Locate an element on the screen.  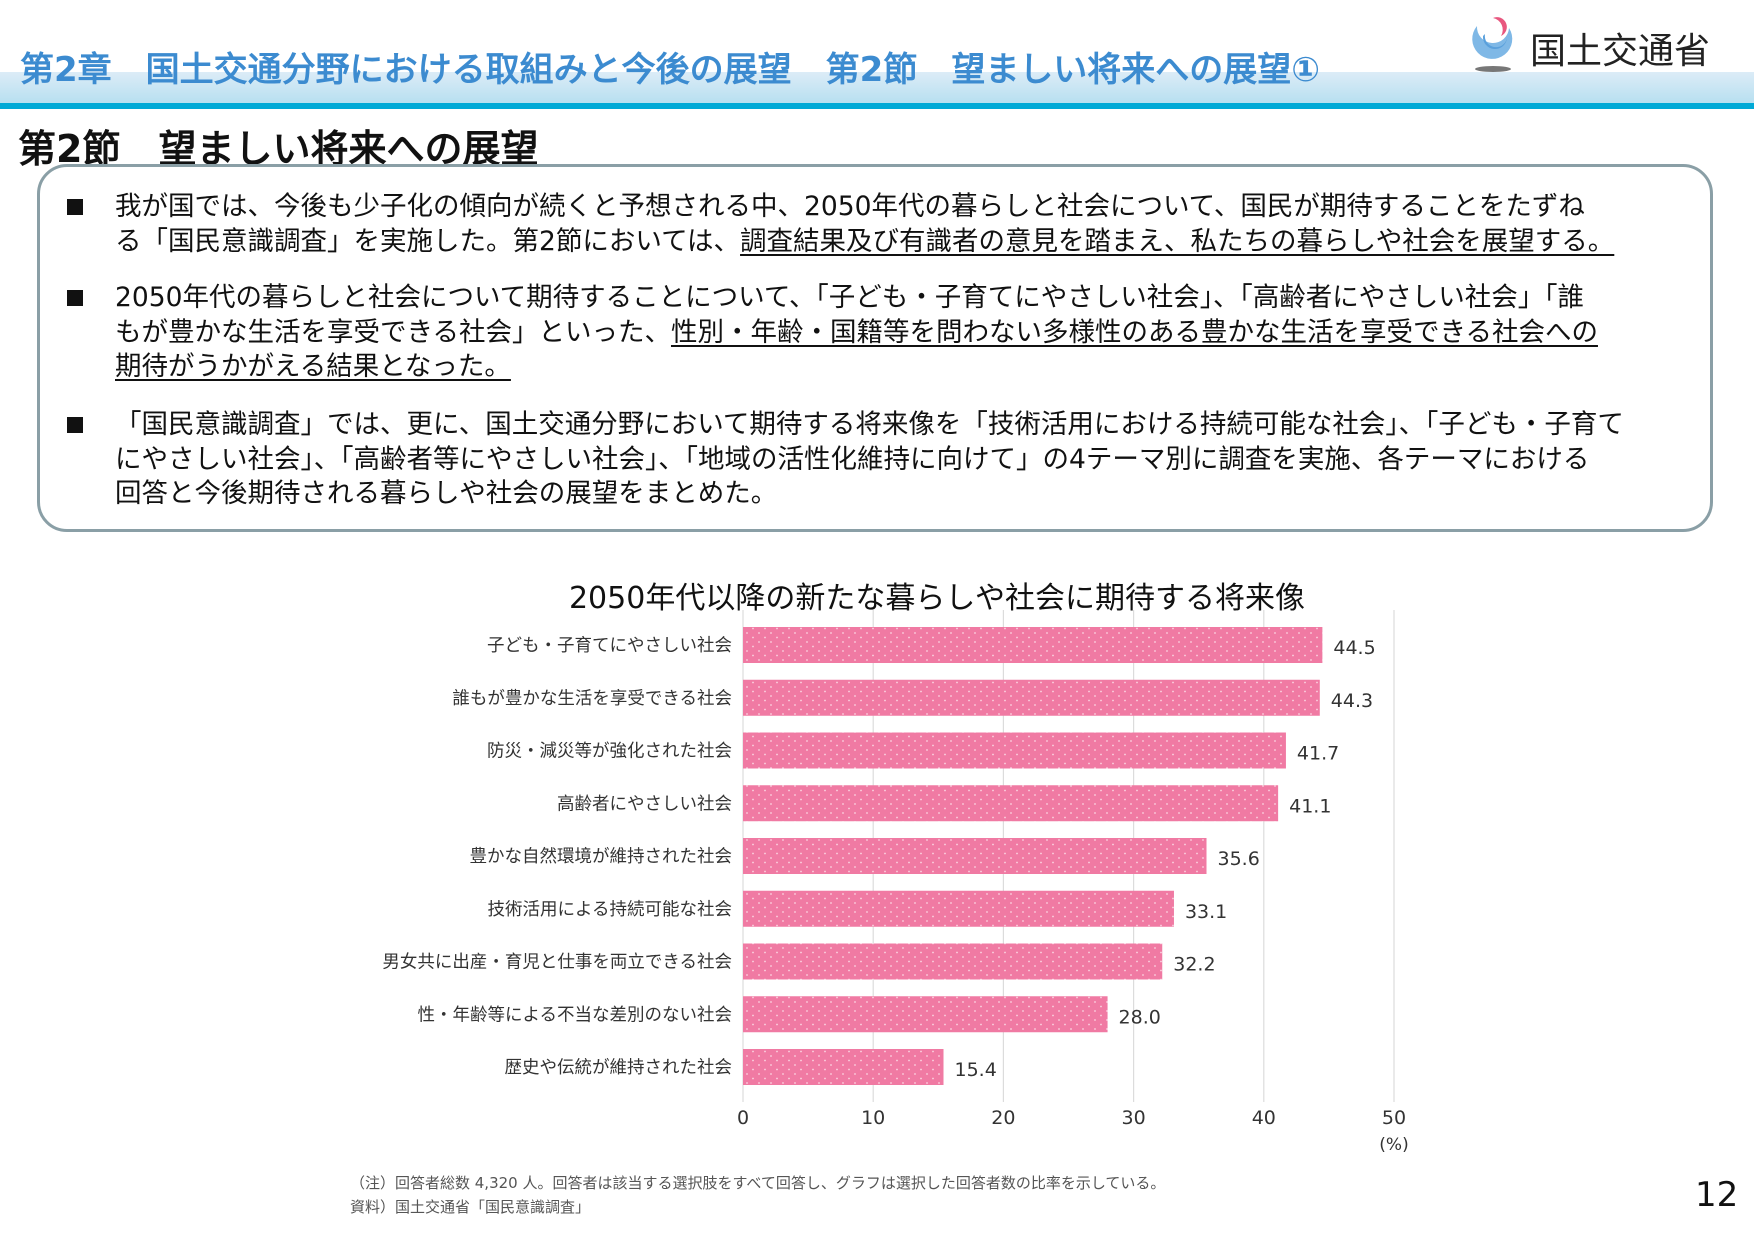
category-label: 性・年齢等による不当な差別のない社会 is located at coordinates (575, 1015).